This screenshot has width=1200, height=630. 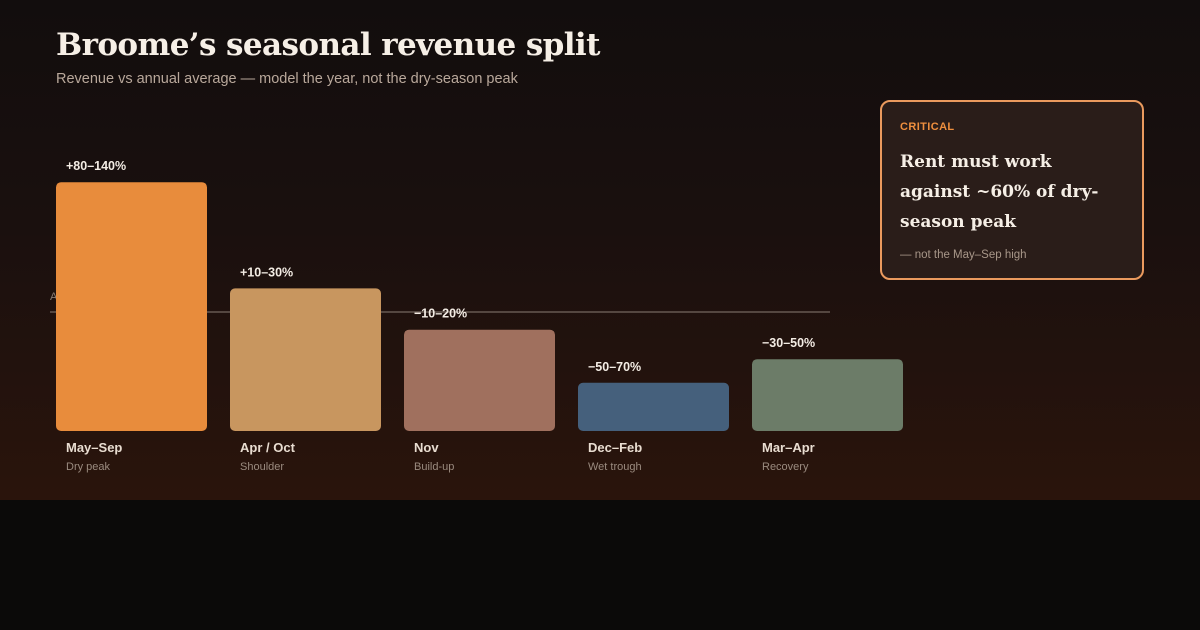 I want to click on bar-data-label: −10–20%, so click(x=440, y=314).